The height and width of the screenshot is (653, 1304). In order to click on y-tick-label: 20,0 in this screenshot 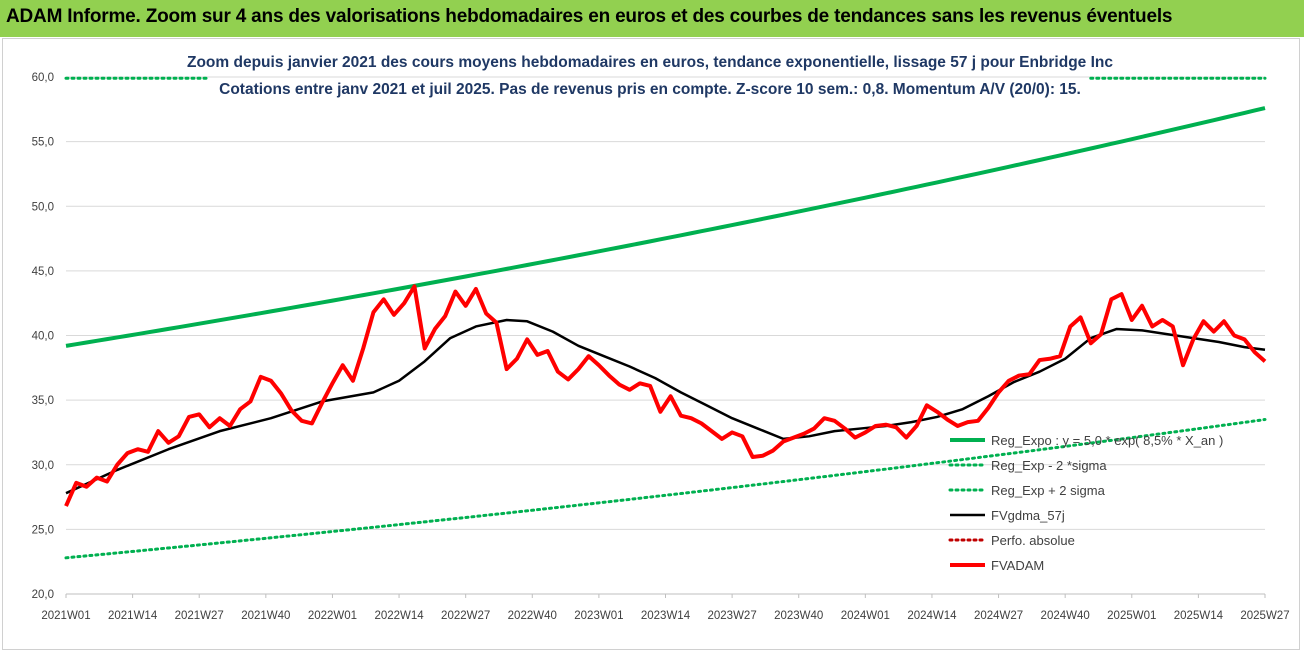, I will do `click(43, 595)`.